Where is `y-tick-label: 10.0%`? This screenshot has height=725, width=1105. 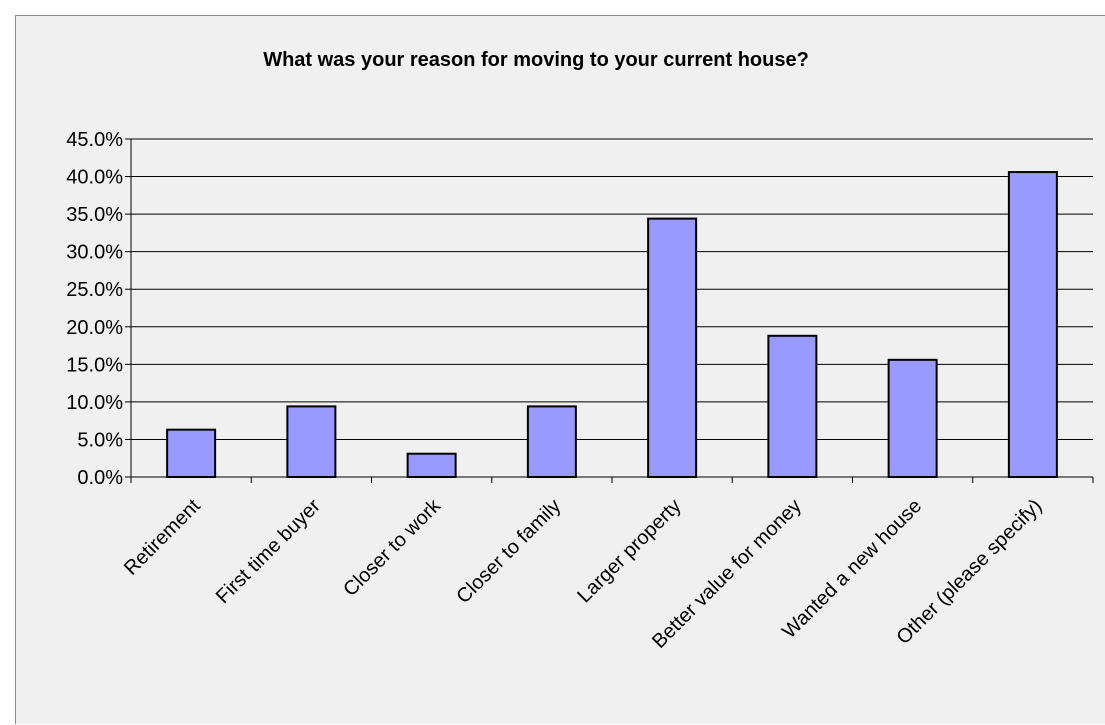
y-tick-label: 10.0% is located at coordinates (94, 403).